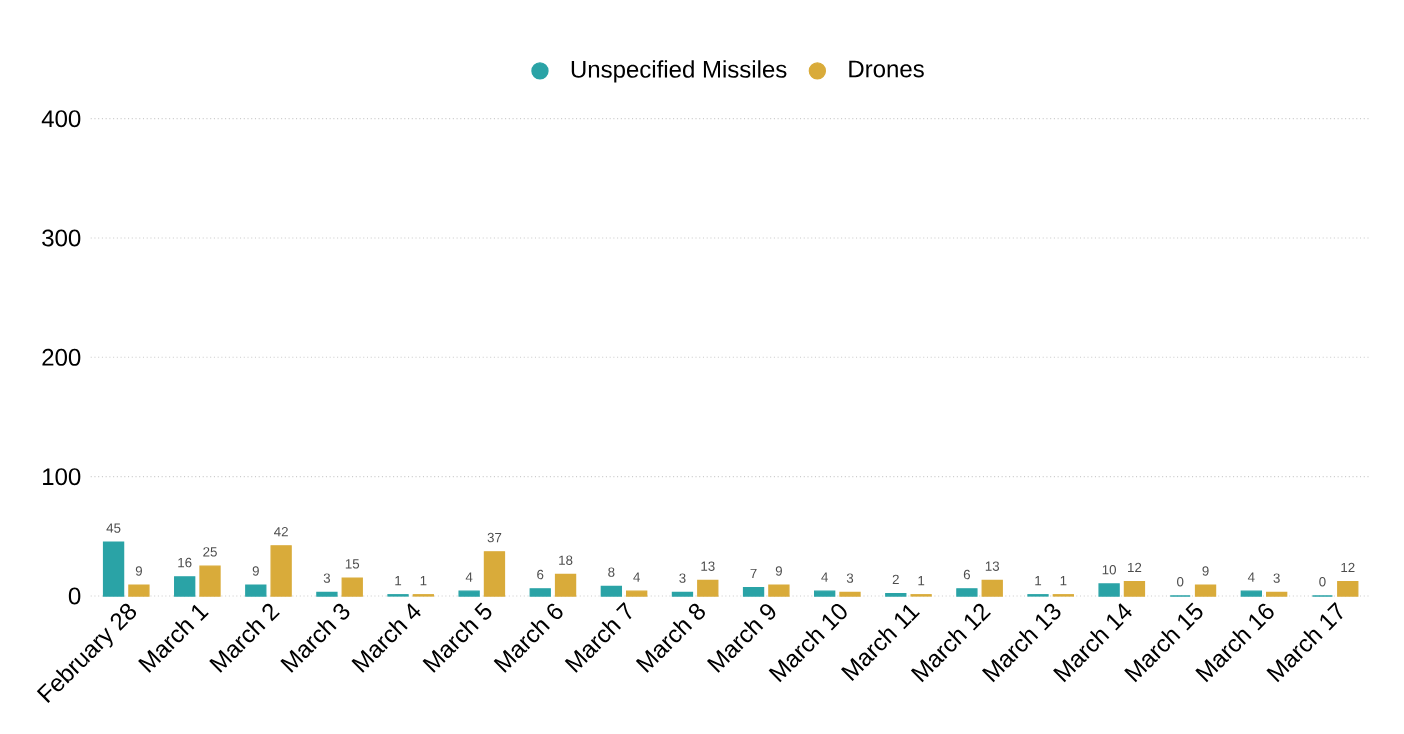 This screenshot has height=734, width=1404. Describe the element at coordinates (61, 238) in the screenshot. I see `y-tick-label: 300` at that location.